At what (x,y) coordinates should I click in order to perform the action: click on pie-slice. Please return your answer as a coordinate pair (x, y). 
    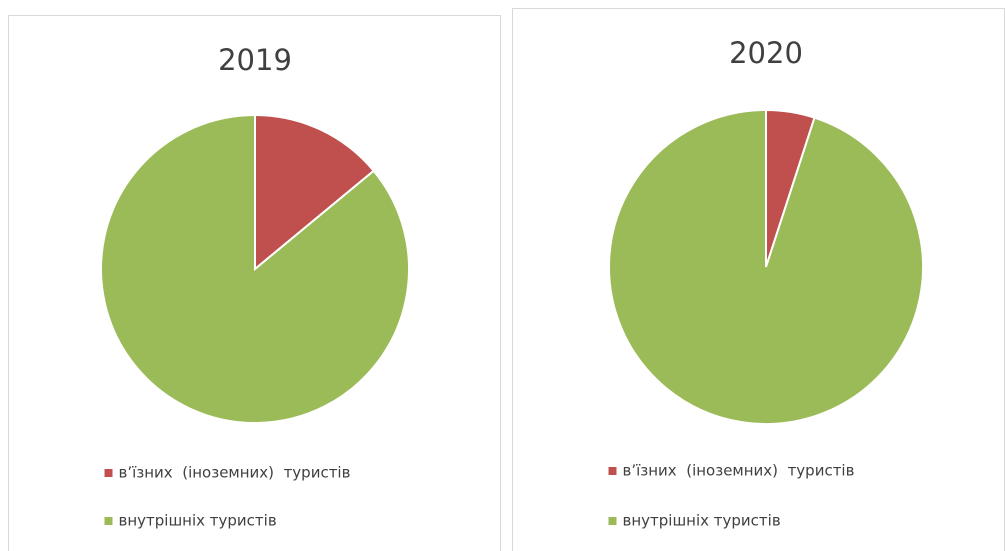
    Looking at the image, I should click on (315, 192).